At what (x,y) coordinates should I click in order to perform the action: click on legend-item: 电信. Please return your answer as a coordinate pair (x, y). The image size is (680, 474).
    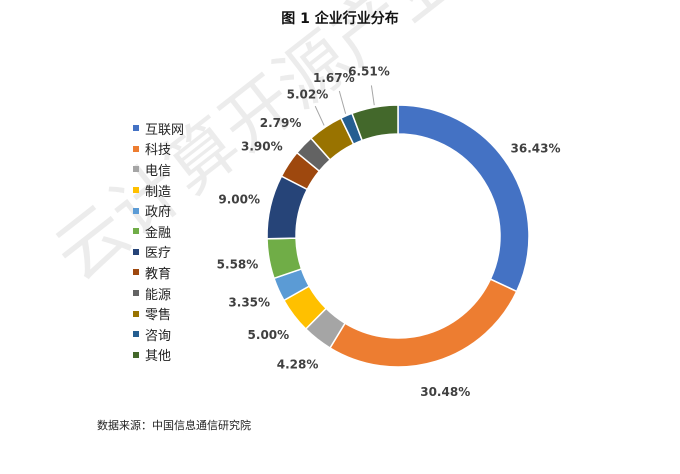
    Looking at the image, I should click on (158, 169).